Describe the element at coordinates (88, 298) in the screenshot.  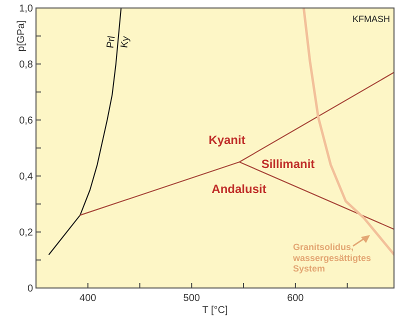
I see `x-tick-label: 400` at that location.